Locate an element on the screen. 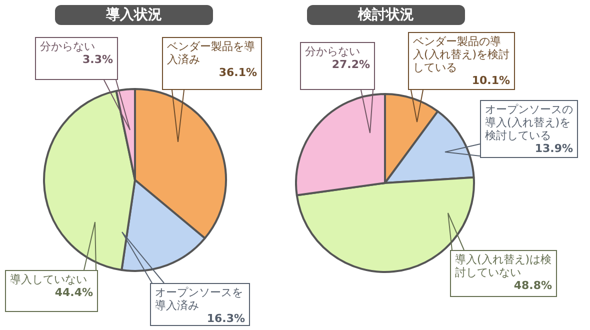 Image resolution: width=590 pixels, height=330 pixels. data-label: 16.3% is located at coordinates (225, 318).